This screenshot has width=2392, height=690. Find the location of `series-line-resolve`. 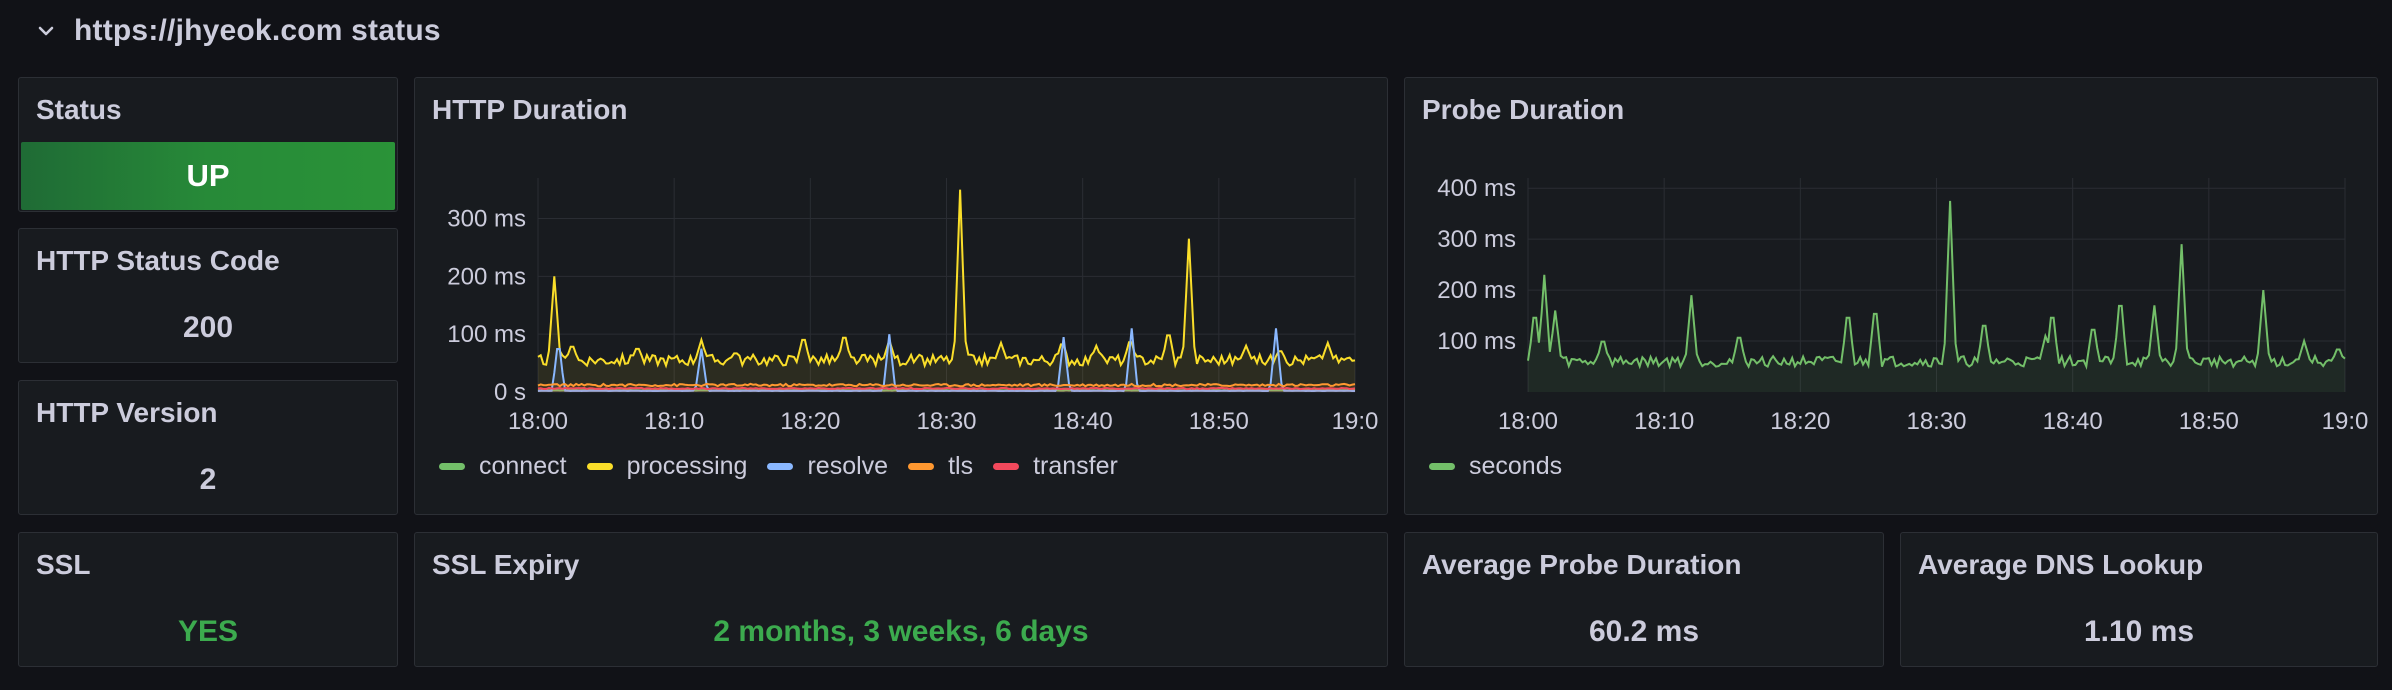

series-line-resolve is located at coordinates (946, 360).